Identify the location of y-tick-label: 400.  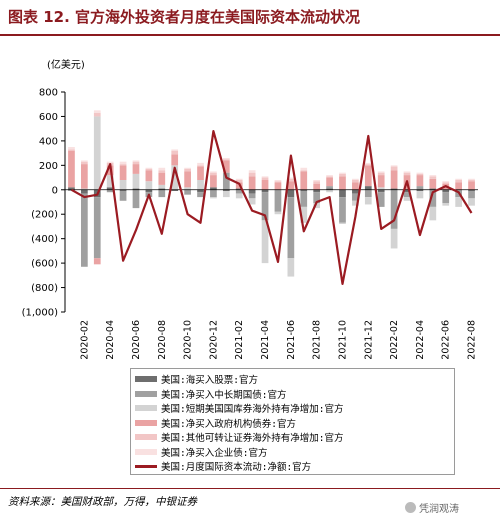
(48, 141).